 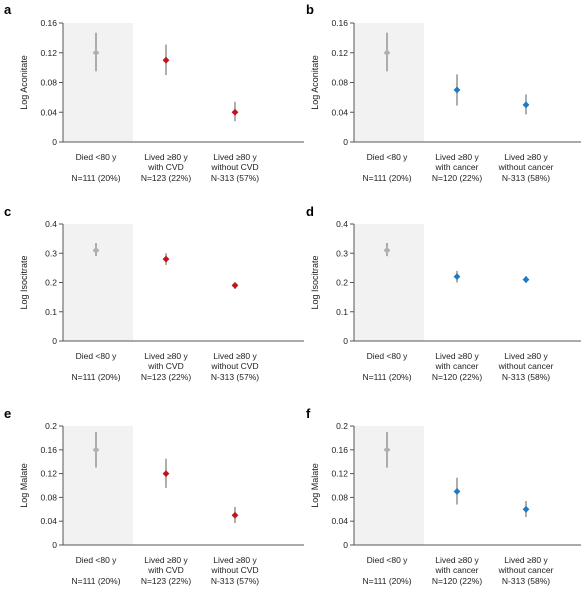 I want to click on panel-label: d, so click(x=310, y=211).